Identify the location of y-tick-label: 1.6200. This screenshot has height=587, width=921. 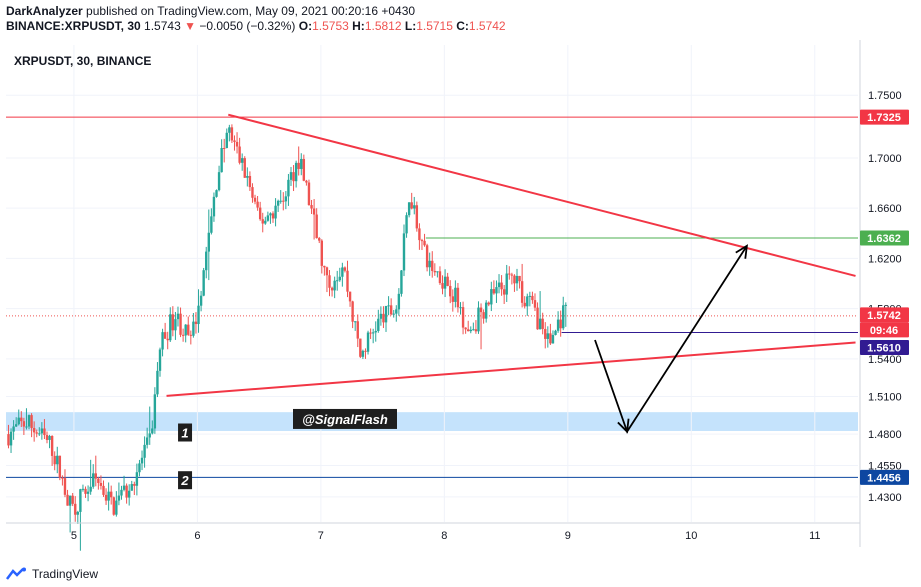
(885, 259).